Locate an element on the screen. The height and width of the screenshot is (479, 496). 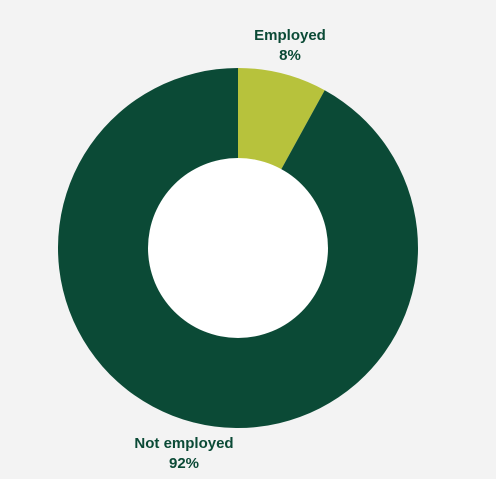
employed-label-value: 8% is located at coordinates (290, 55).